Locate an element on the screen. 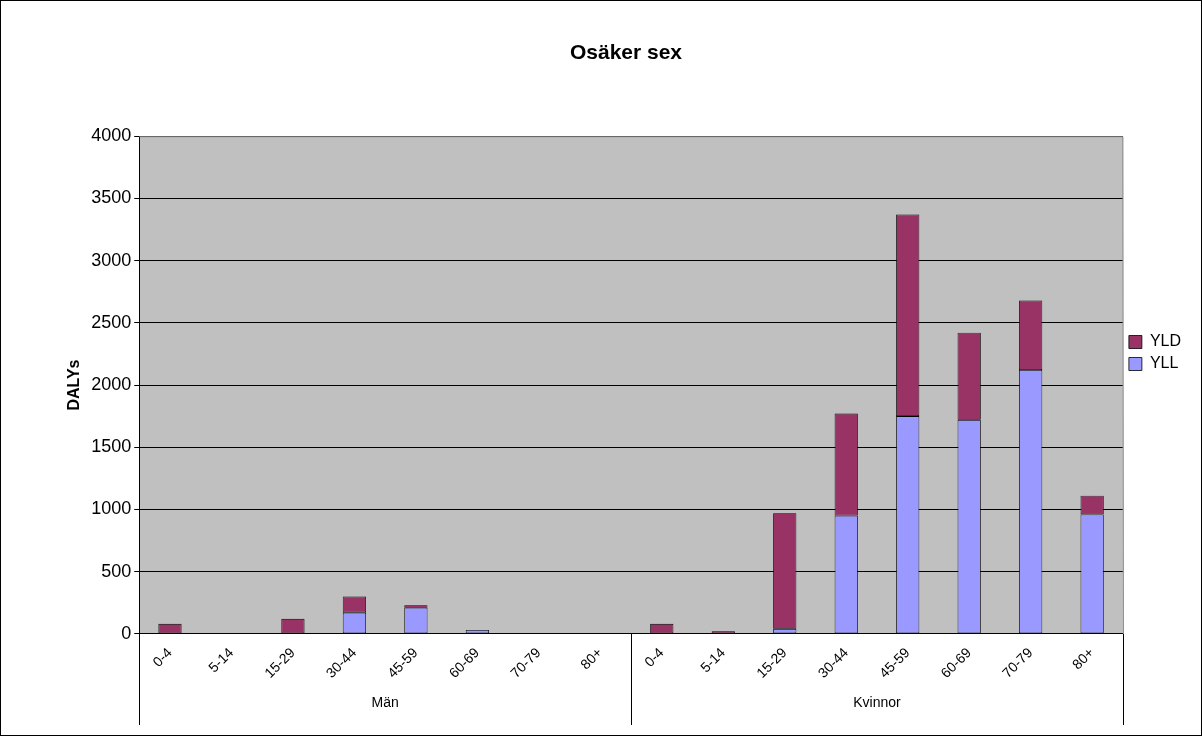  y-tick-label: 500 is located at coordinates (116, 570).